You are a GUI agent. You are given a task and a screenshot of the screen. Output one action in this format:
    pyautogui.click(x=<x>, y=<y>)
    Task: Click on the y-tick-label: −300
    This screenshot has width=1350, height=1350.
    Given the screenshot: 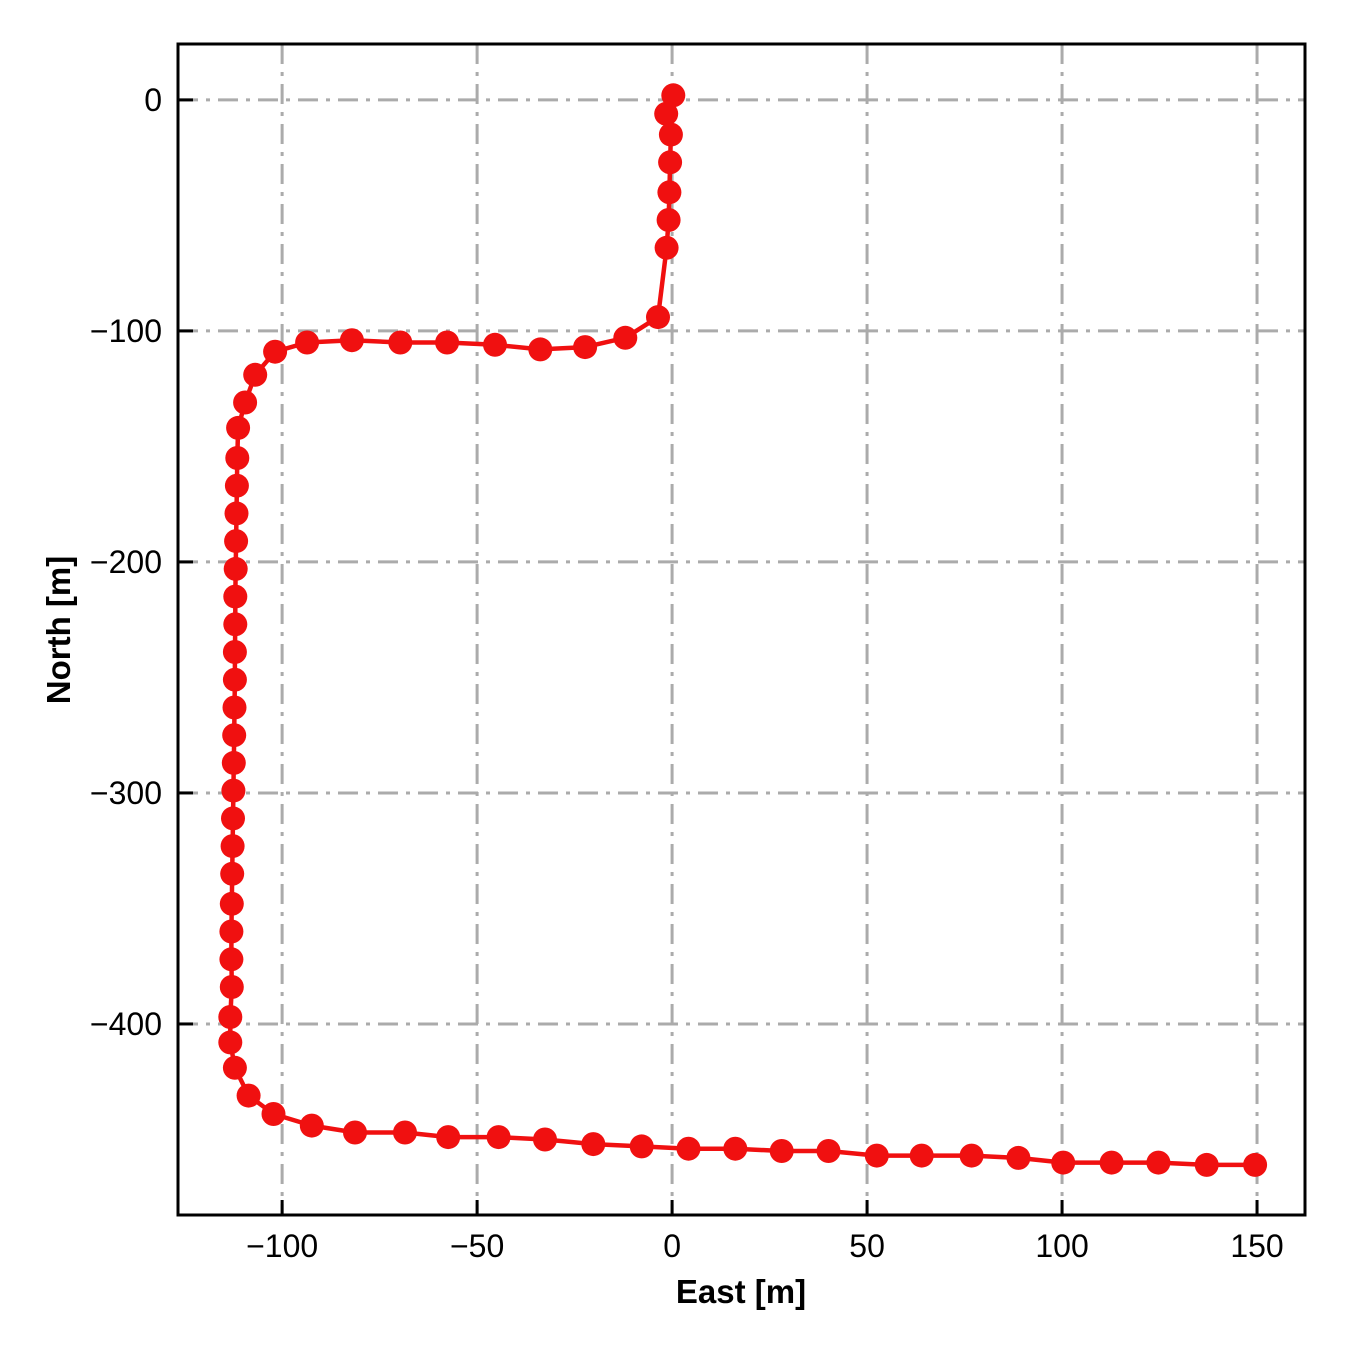 What is the action you would take?
    pyautogui.click(x=126, y=793)
    